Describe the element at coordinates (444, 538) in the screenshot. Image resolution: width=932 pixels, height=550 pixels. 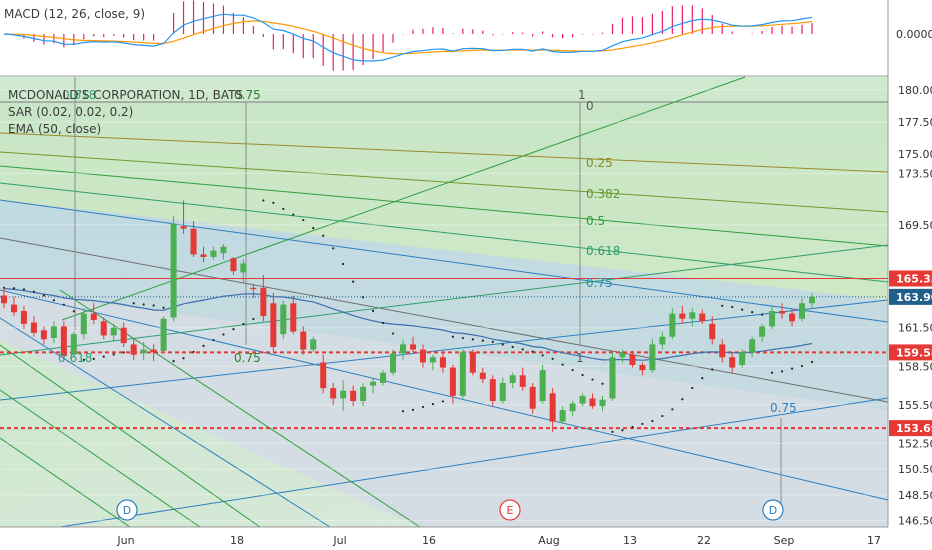
I see `time-axis: Jun 18 Jul 16 Aug 13 22 Sep 17` at that location.